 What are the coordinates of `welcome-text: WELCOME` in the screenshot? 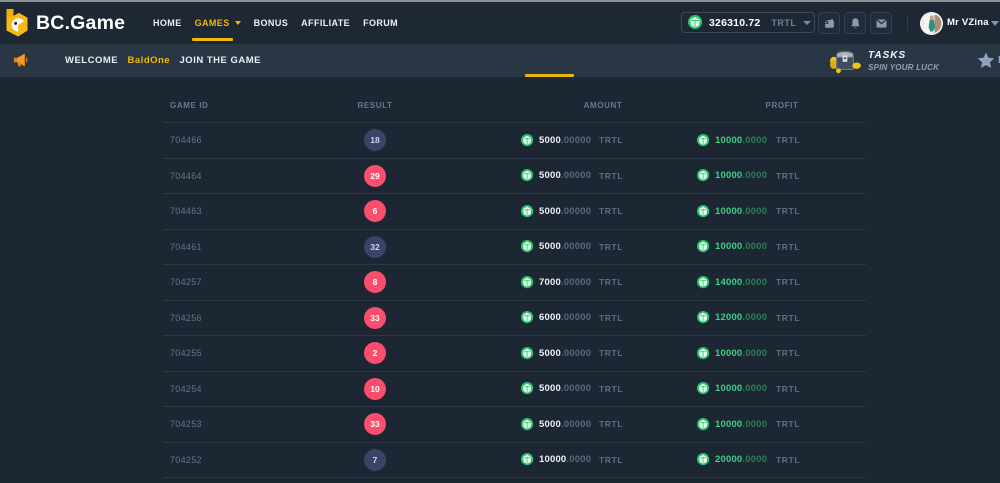 It's located at (92, 60).